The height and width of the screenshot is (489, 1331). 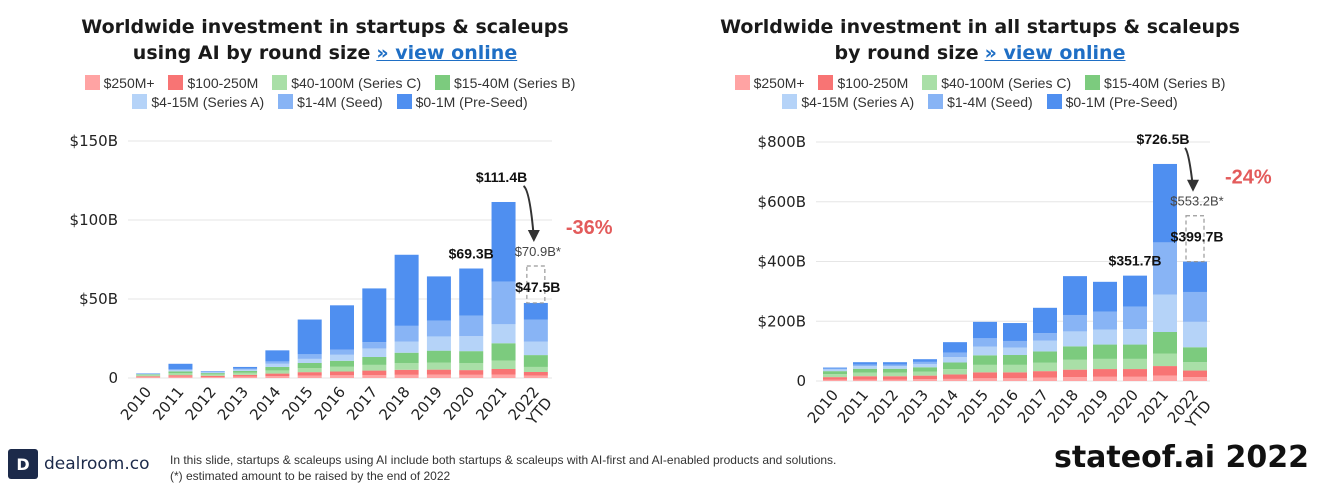 What do you see at coordinates (883, 406) in the screenshot?
I see `x-tick-label: 2012` at bounding box center [883, 406].